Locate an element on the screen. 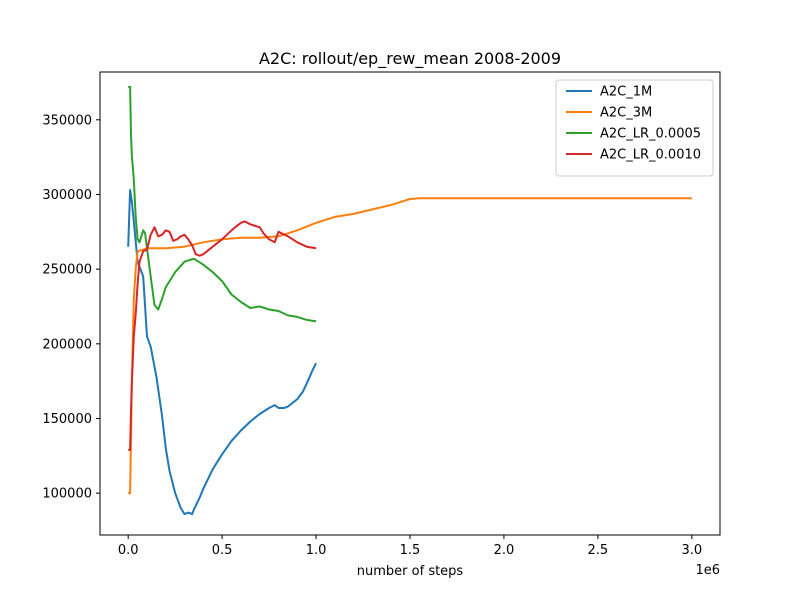 The height and width of the screenshot is (600, 800). x-tick-label: 0.0 is located at coordinates (128, 550).